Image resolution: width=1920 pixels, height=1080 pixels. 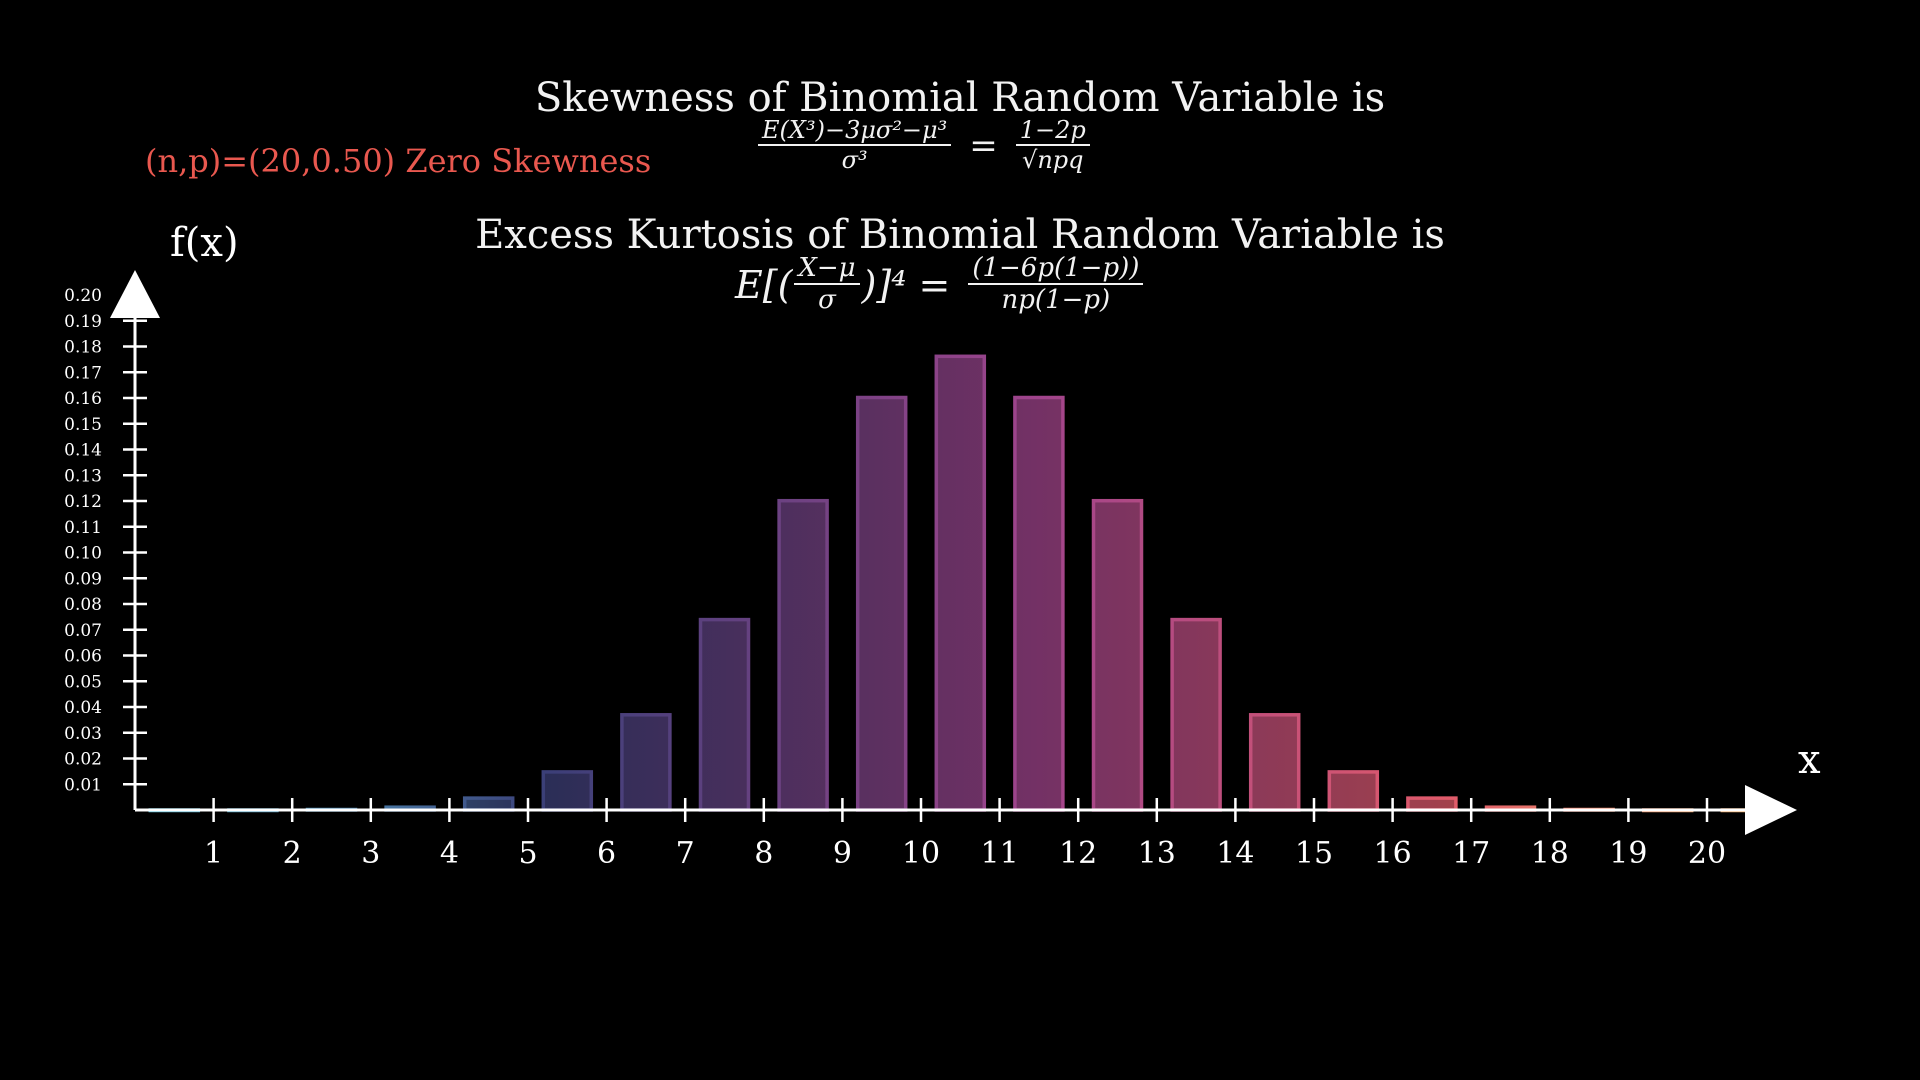 What do you see at coordinates (83, 631) in the screenshot?
I see `y-tick-label-0.07: 0.07` at bounding box center [83, 631].